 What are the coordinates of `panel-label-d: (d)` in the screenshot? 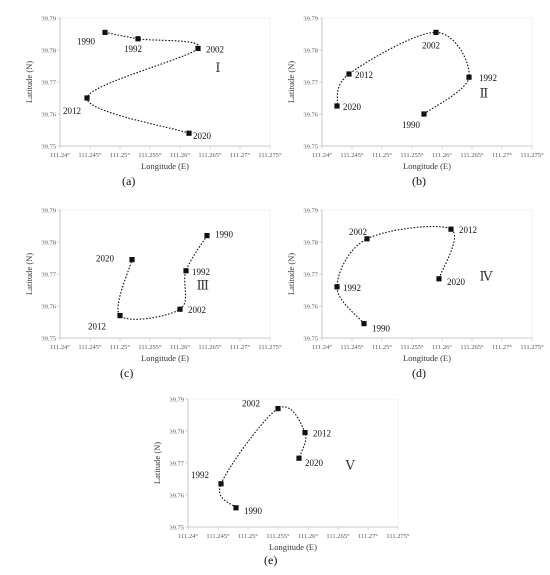 It's located at (419, 373).